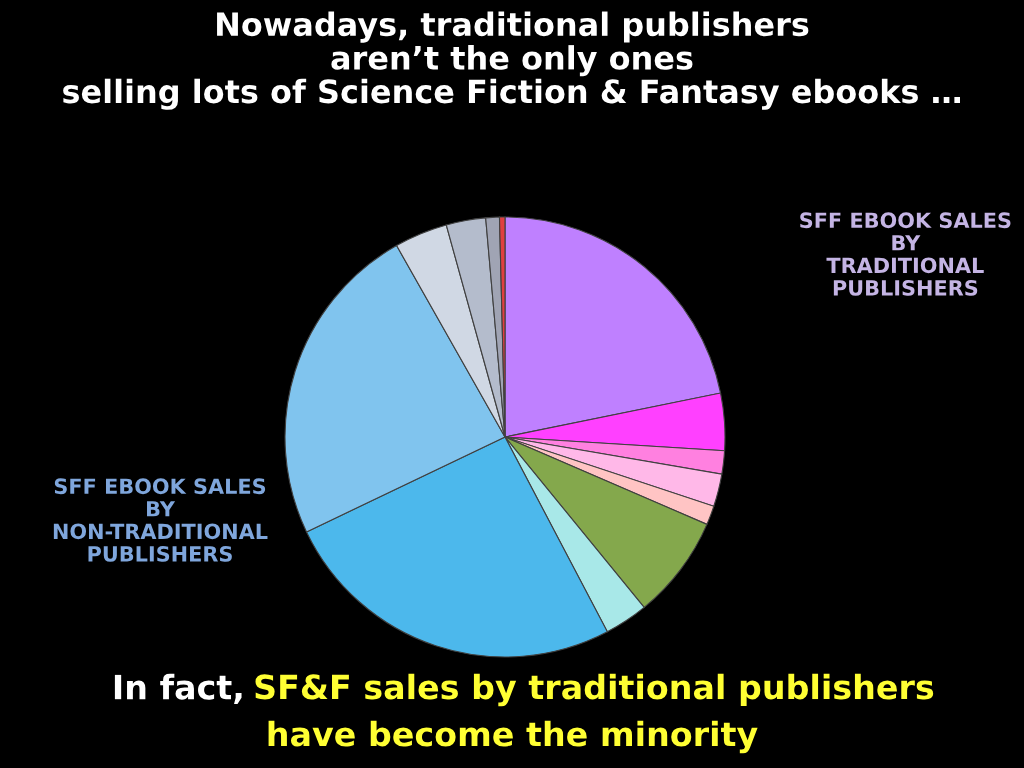 The image size is (1024, 768). I want to click on text: In fact,, so click(178, 688).